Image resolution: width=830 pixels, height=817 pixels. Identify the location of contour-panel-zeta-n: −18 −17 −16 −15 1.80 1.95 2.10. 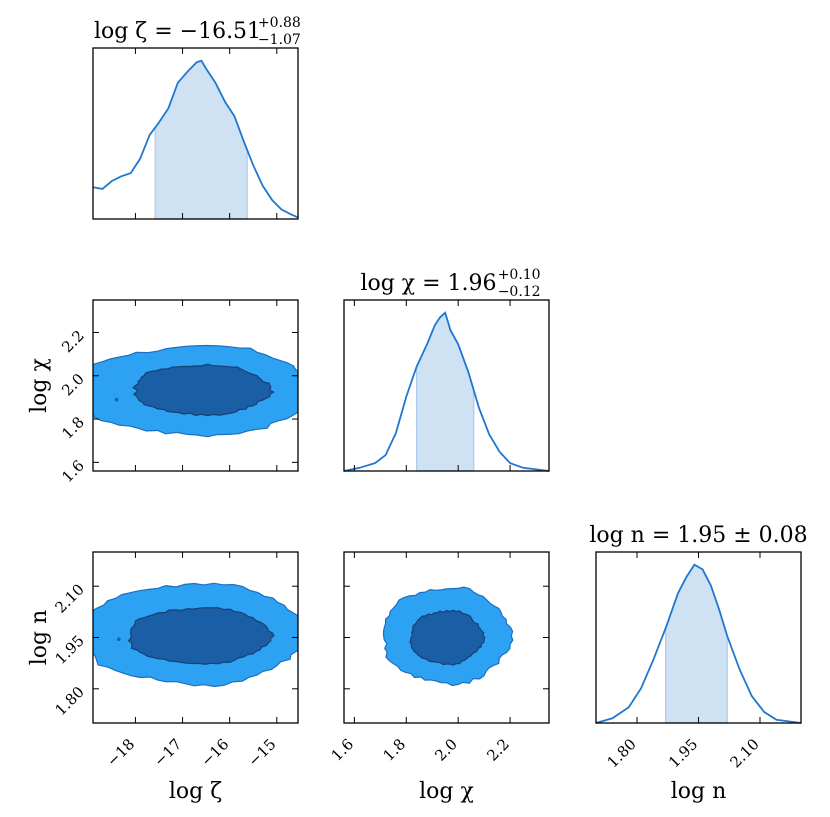
(175, 660).